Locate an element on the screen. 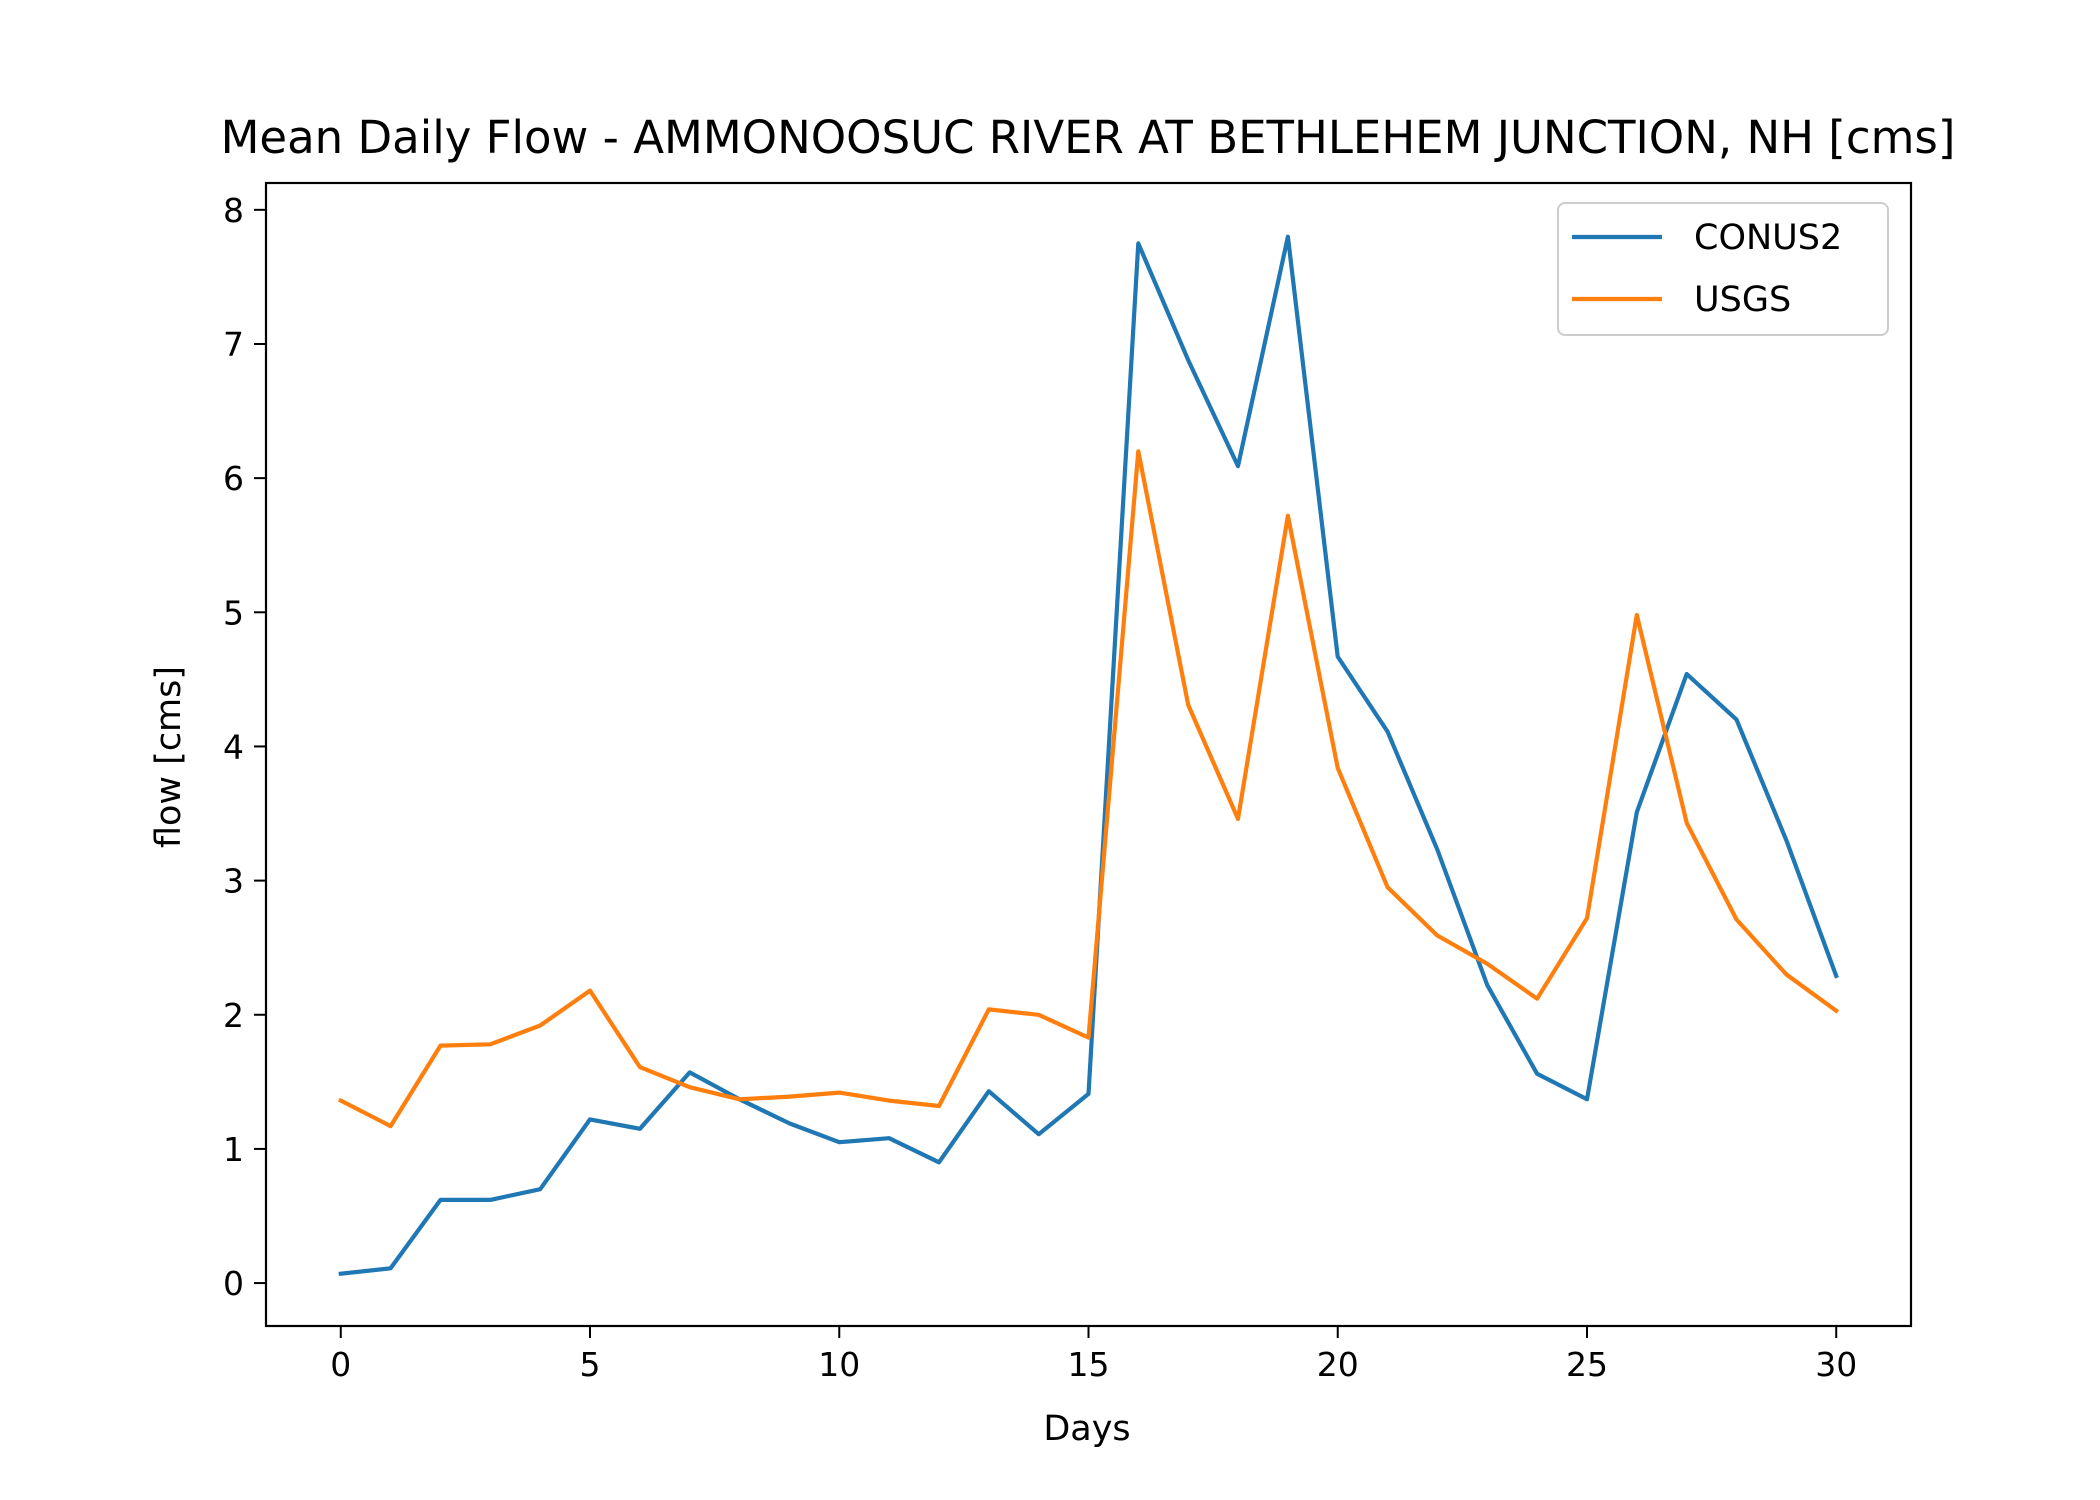 The image size is (2100, 1500). y-tick-label: 8 is located at coordinates (233, 210).